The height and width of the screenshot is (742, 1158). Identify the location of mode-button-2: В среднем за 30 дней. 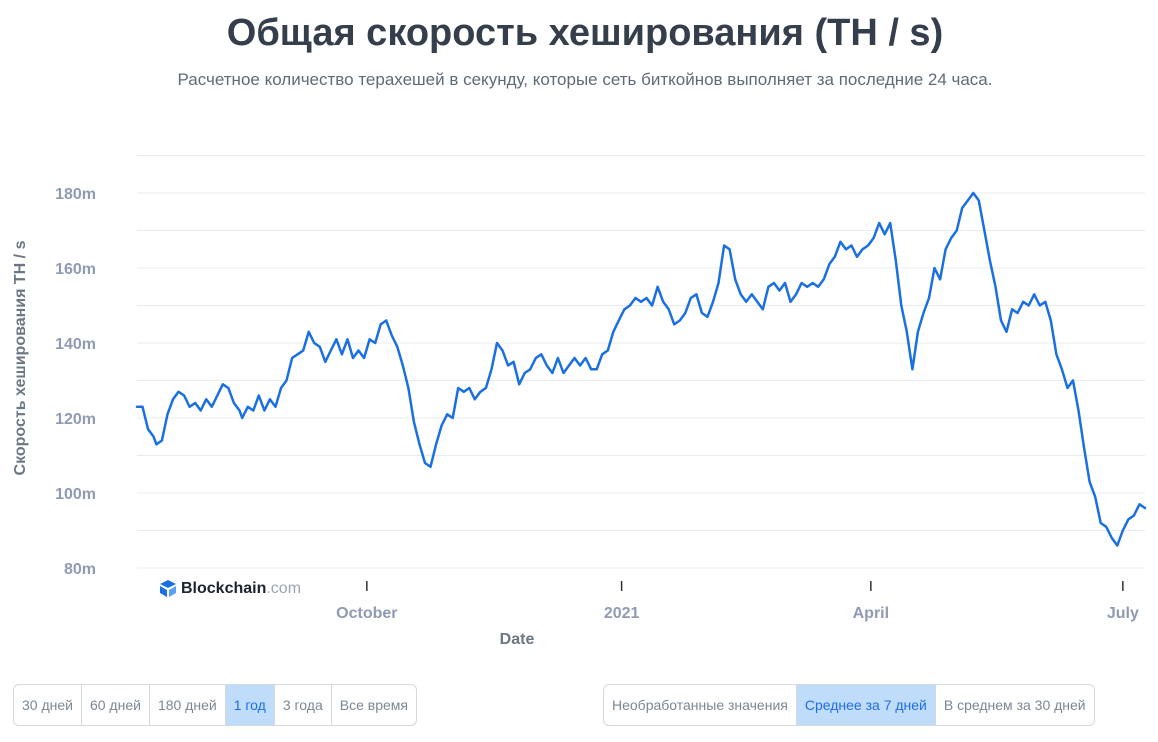
(1014, 705).